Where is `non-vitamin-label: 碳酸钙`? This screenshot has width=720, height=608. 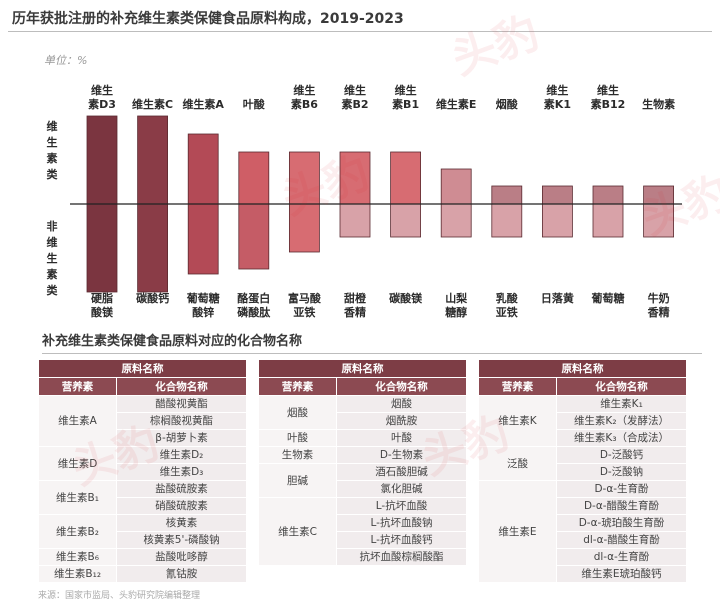 non-vitamin-label: 碳酸钙 is located at coordinates (152, 298).